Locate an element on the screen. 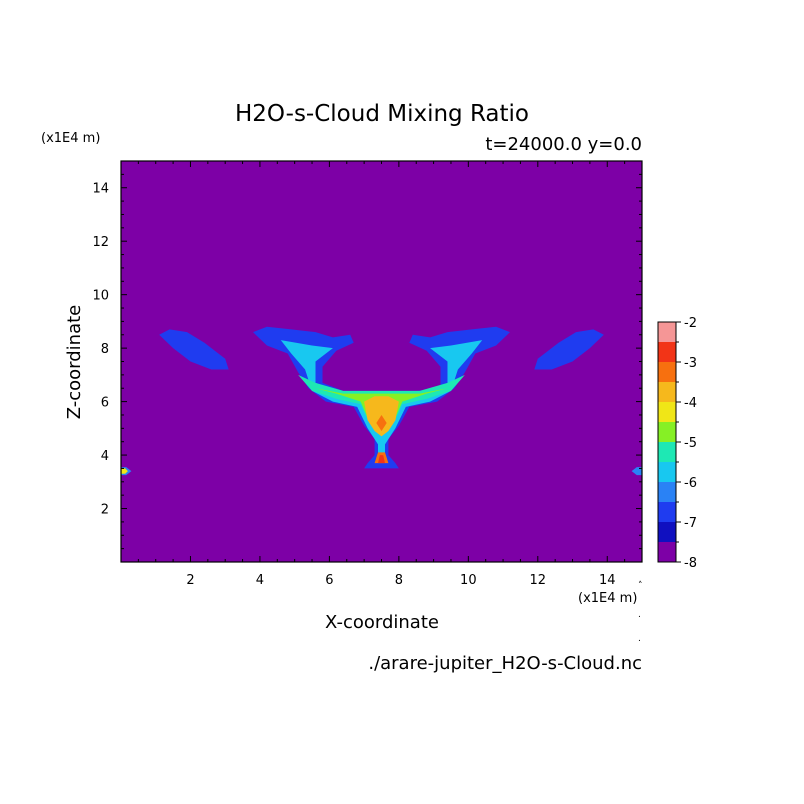  x-tick-label: 8 is located at coordinates (399, 580).